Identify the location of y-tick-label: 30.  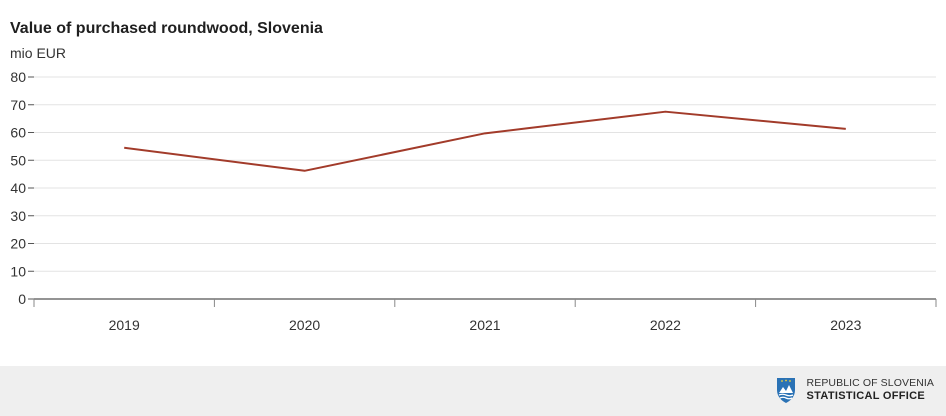
(18, 216).